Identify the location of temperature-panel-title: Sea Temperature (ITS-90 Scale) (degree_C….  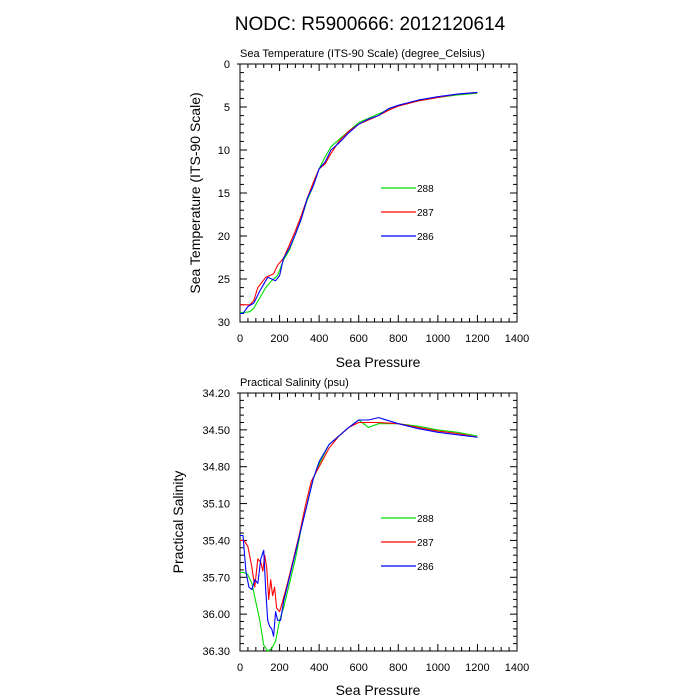
(362, 54).